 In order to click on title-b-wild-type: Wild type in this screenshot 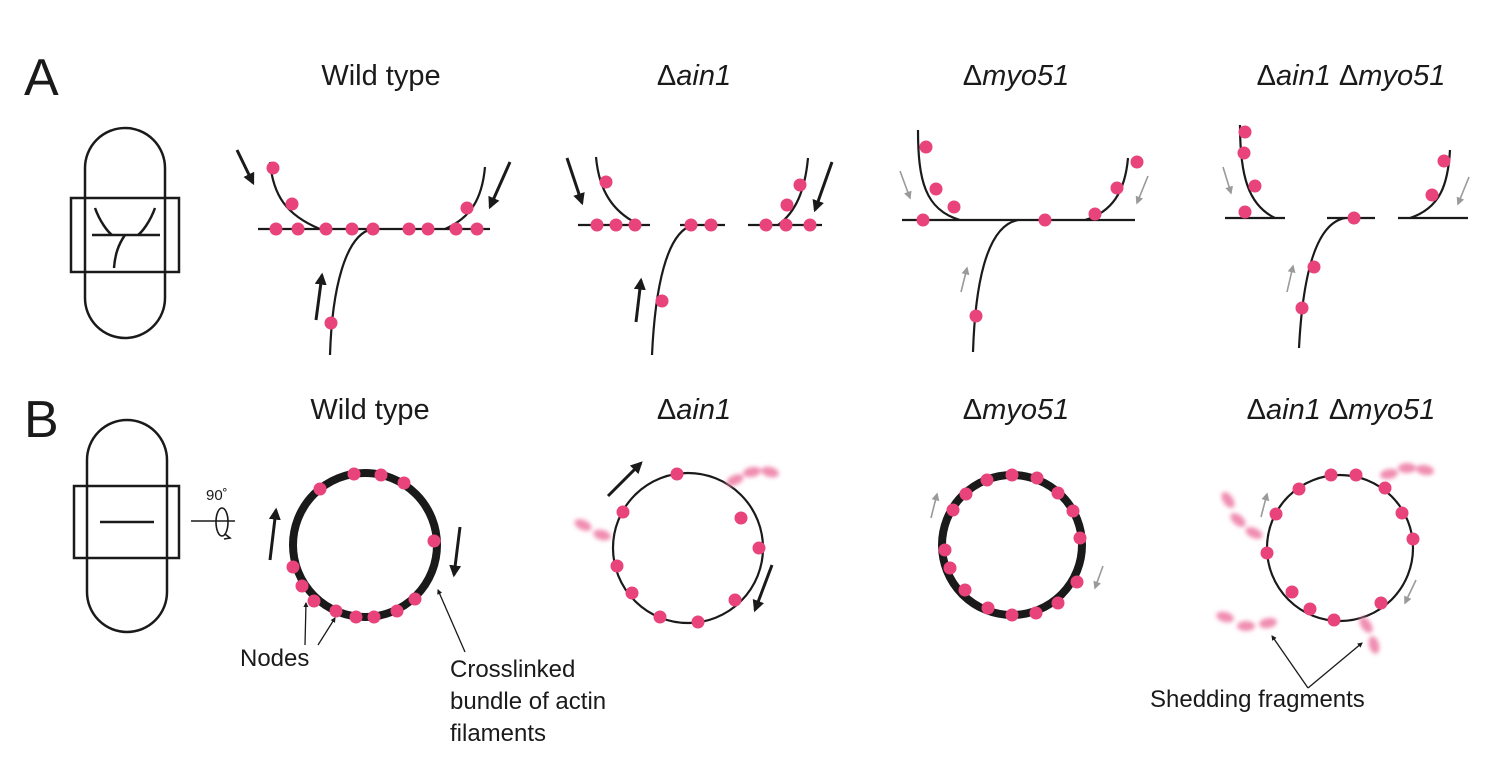, I will do `click(370, 410)`.